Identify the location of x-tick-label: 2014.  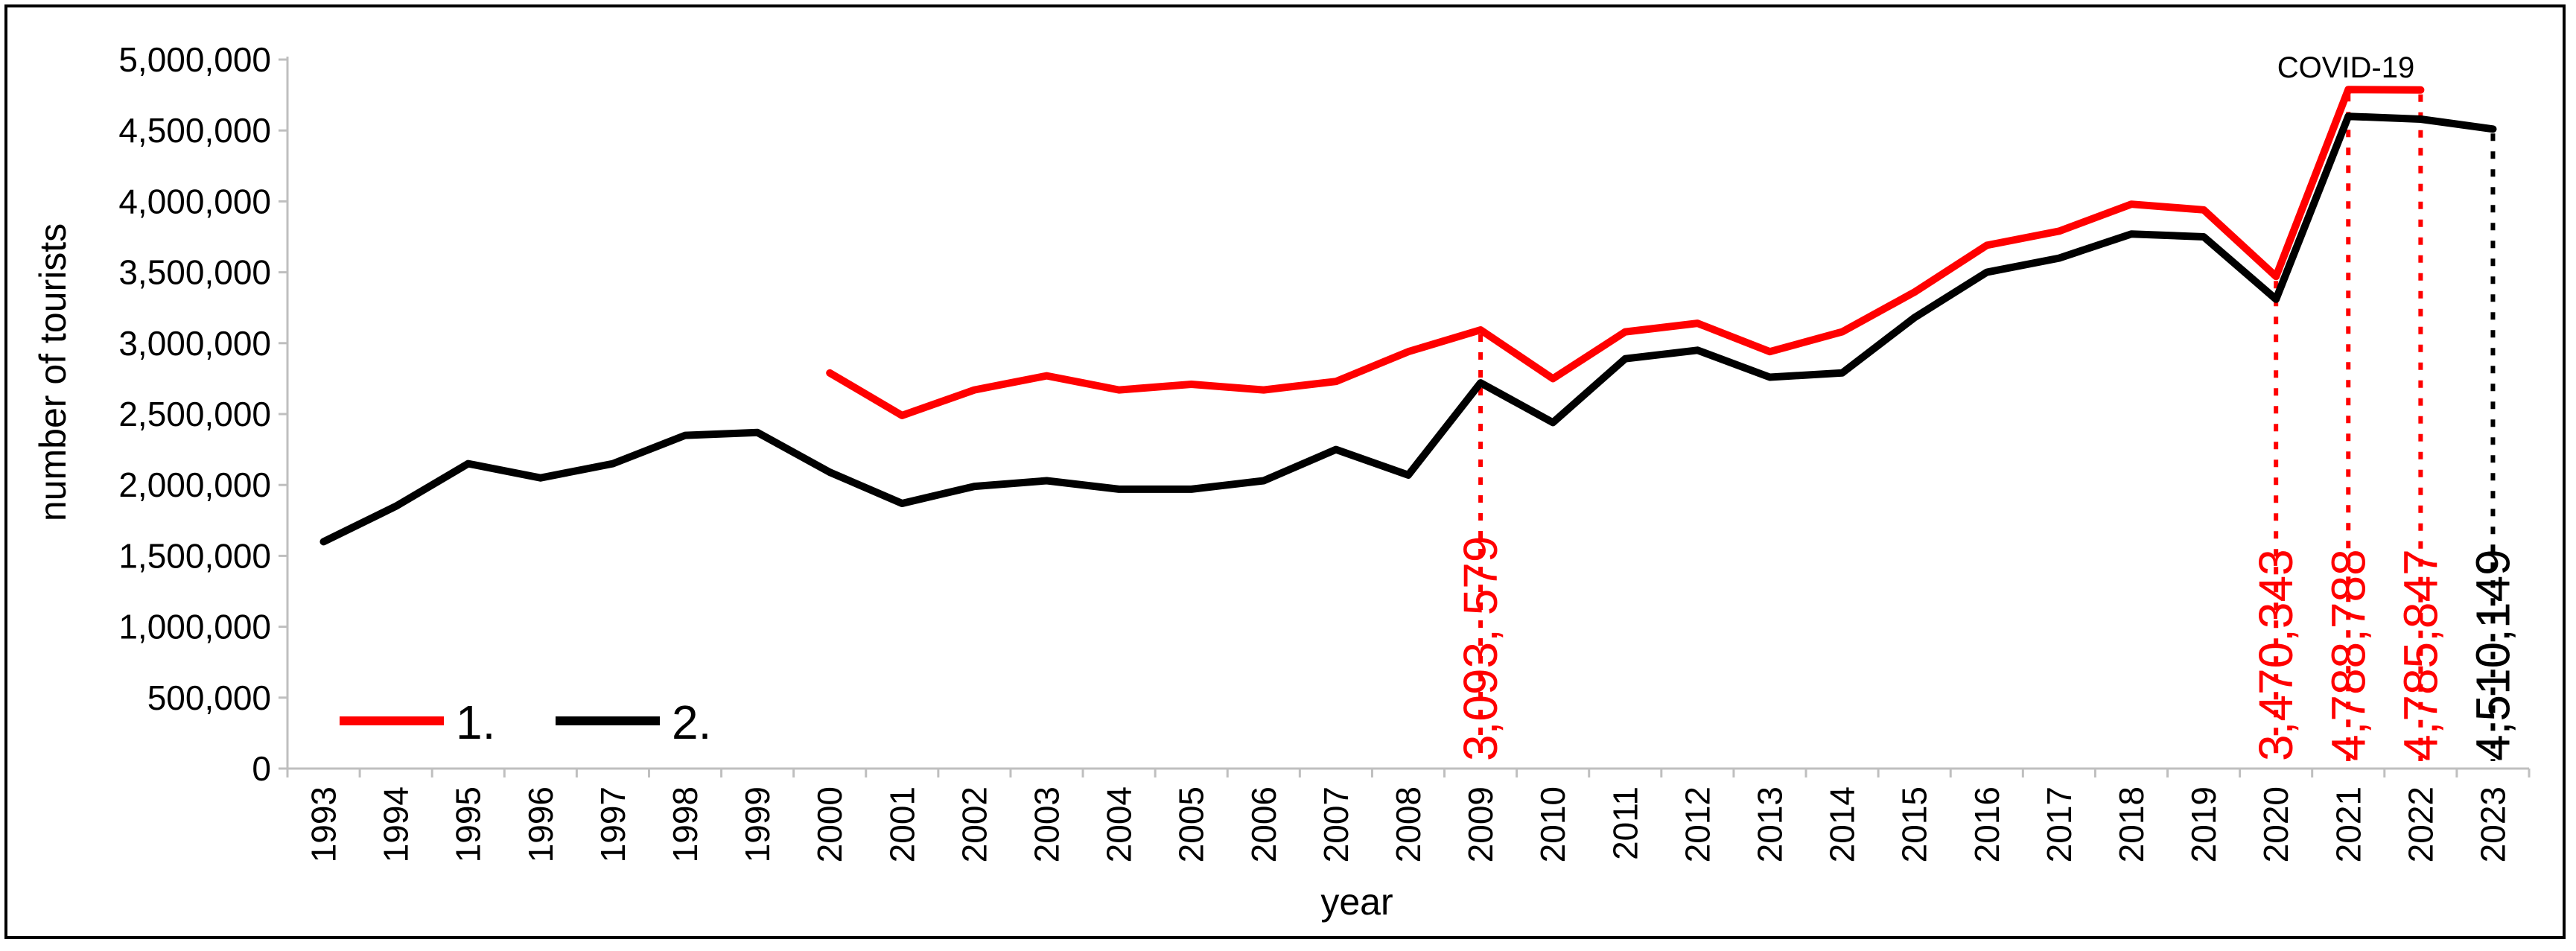
(1842, 824).